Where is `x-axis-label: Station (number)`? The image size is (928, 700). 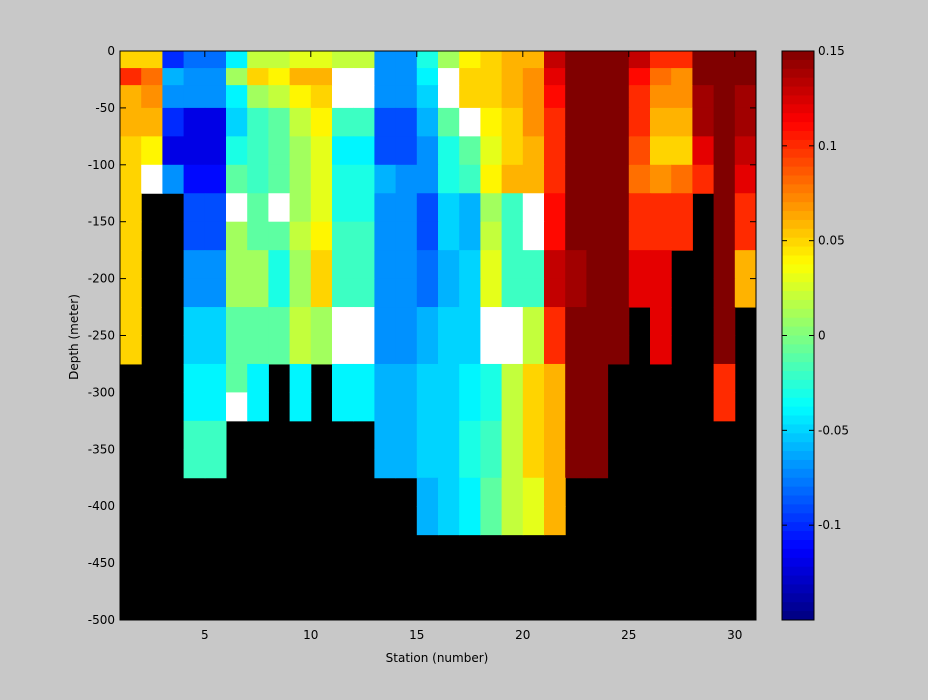
x-axis-label: Station (number) is located at coordinates (437, 658).